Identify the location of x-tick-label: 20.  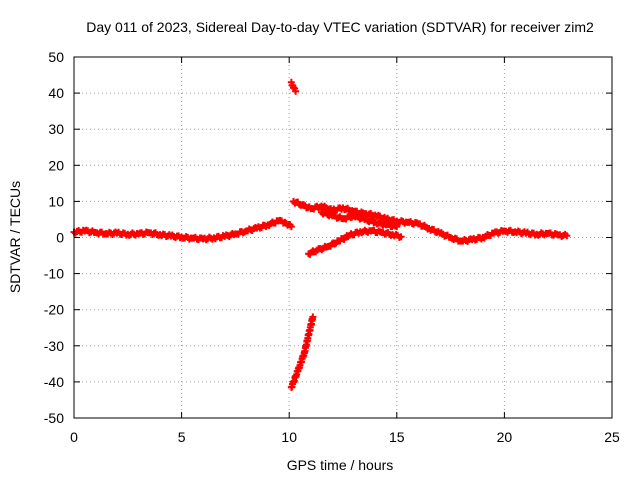
(505, 437).